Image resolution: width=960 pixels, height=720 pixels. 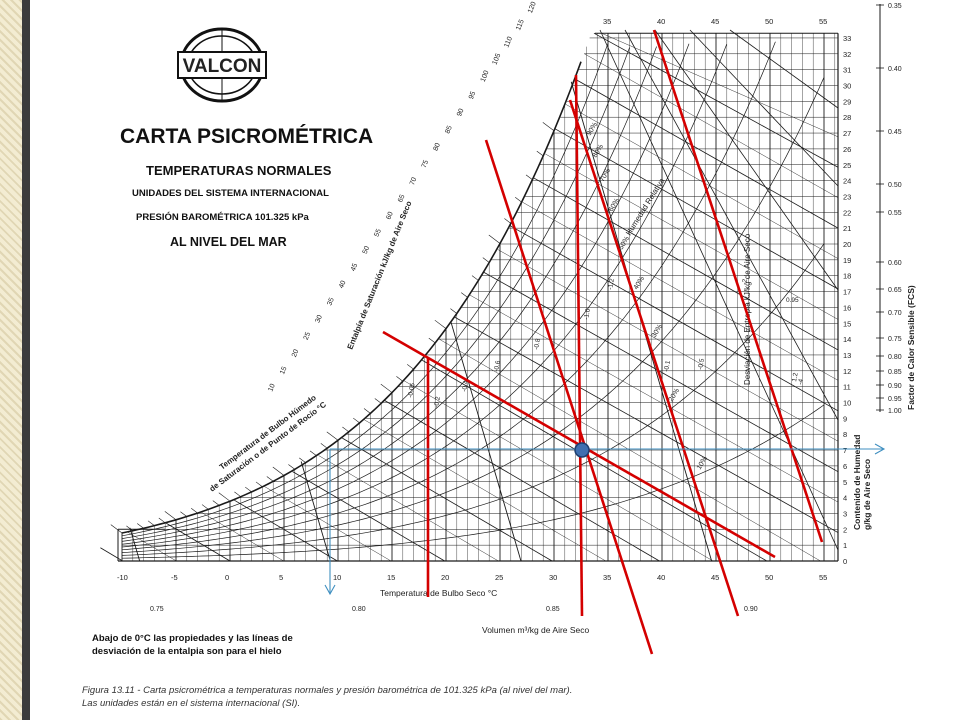 I want to click on deviation-tick-label: -0.8, so click(x=537, y=344).